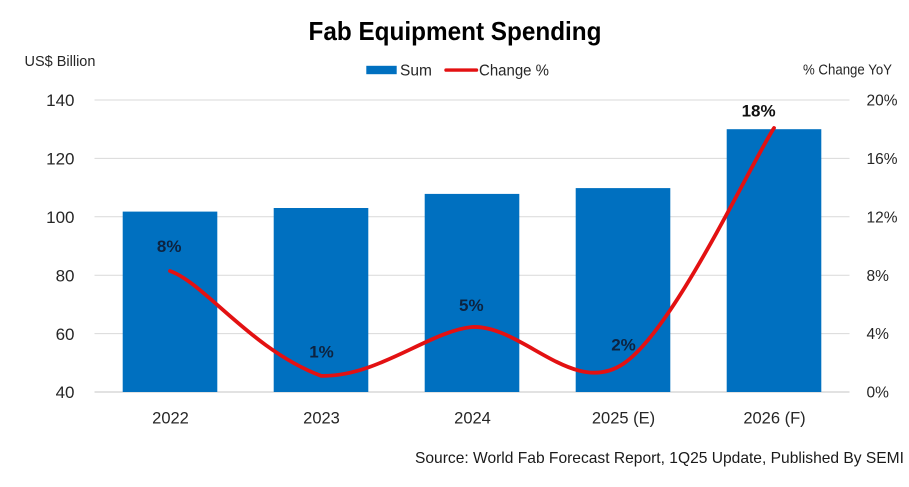  What do you see at coordinates (455, 31) in the screenshot?
I see `svg-text: Fab Equipment Spending` at bounding box center [455, 31].